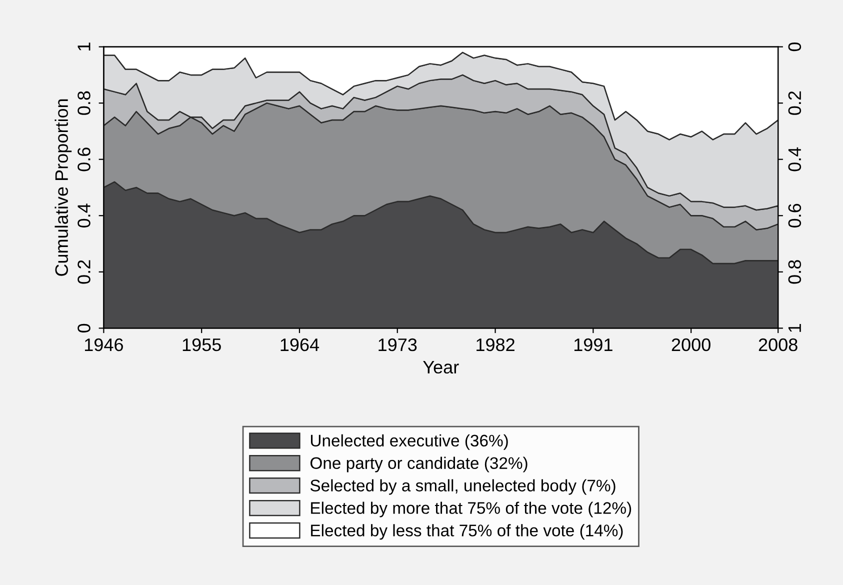  What do you see at coordinates (84, 160) in the screenshot?
I see `y-tick-label: 0.6` at bounding box center [84, 160].